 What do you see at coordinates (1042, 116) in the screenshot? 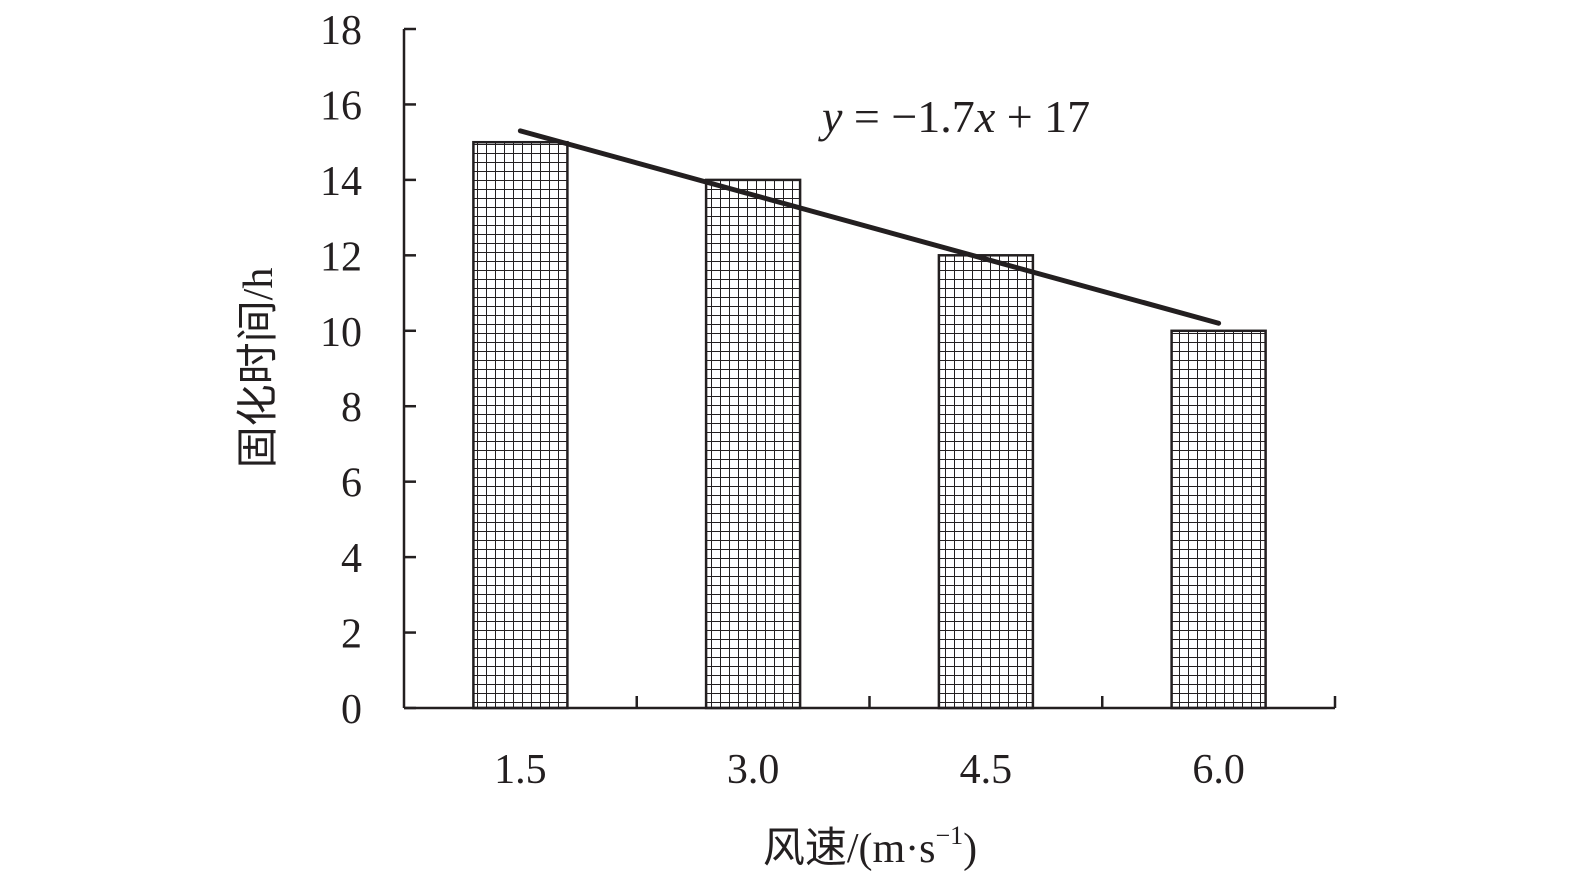
I see `equation-tail: + 17` at bounding box center [1042, 116].